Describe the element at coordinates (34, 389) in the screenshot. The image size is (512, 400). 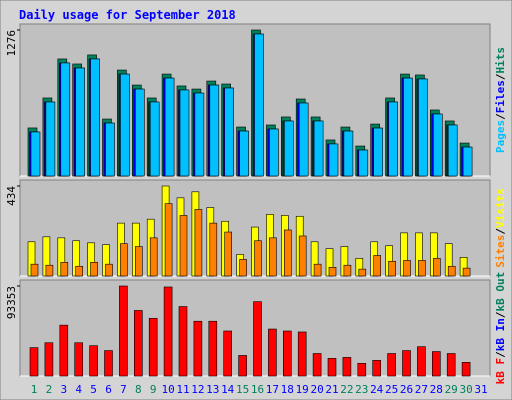
I see `x-tick-label: 1` at that location.